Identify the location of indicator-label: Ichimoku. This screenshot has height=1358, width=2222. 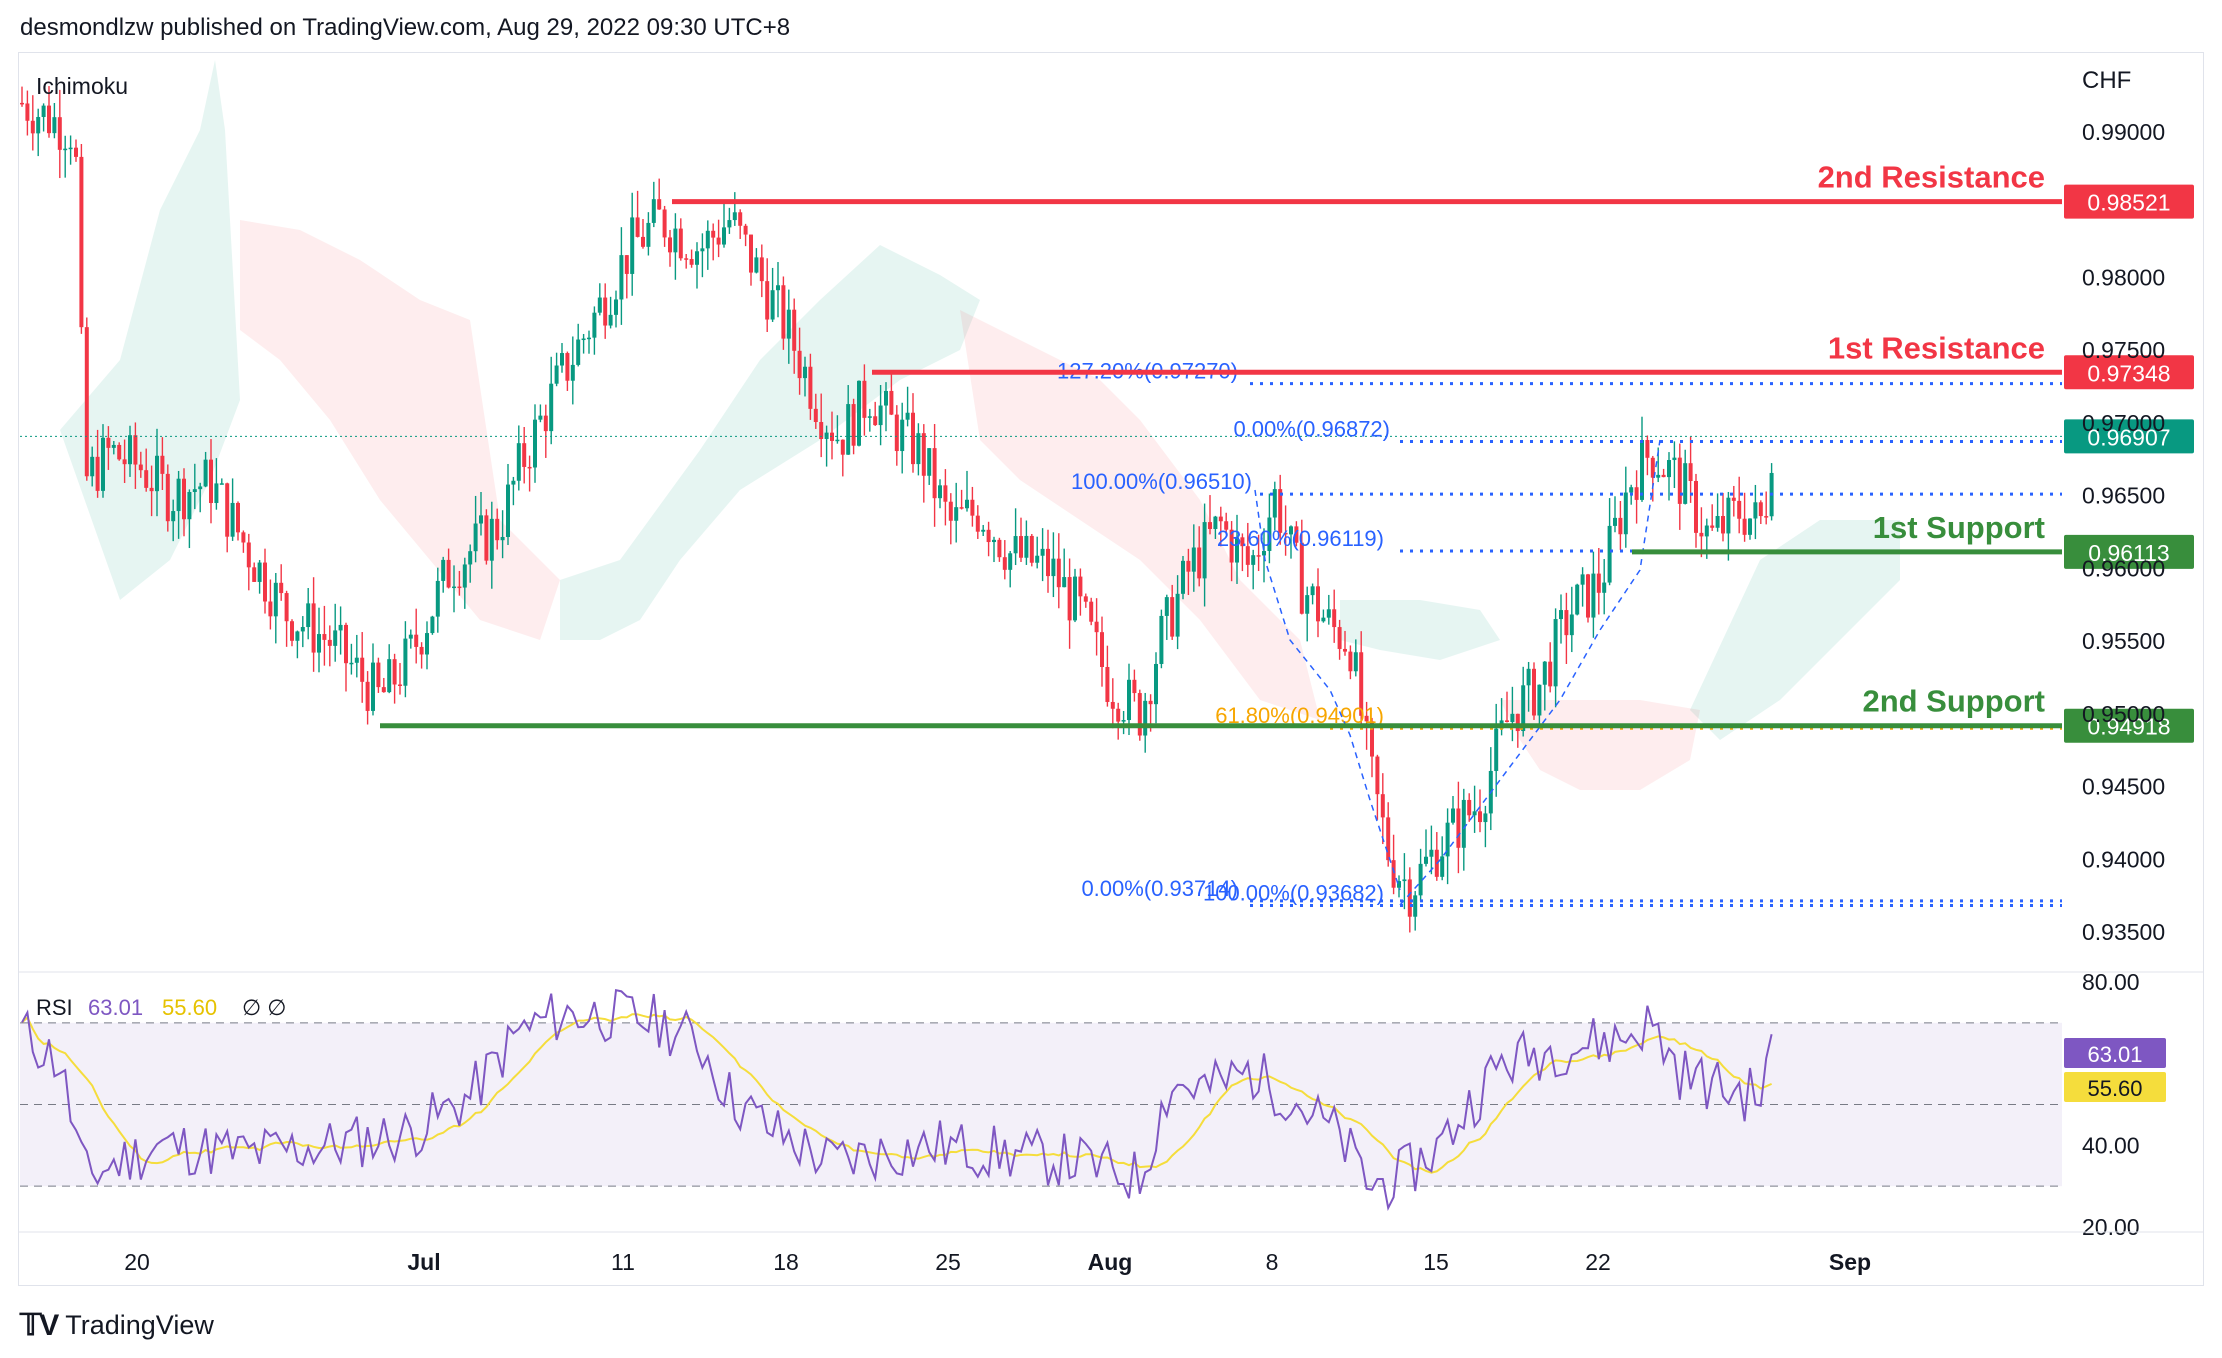
(82, 86).